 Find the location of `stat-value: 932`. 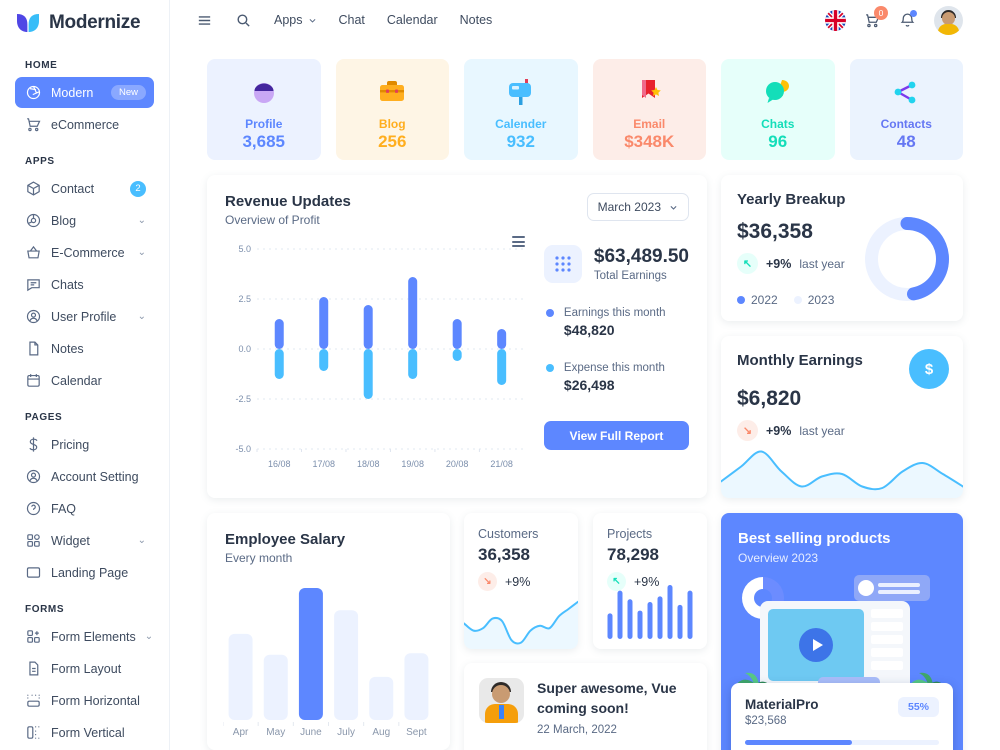

stat-value: 932 is located at coordinates (520, 141).